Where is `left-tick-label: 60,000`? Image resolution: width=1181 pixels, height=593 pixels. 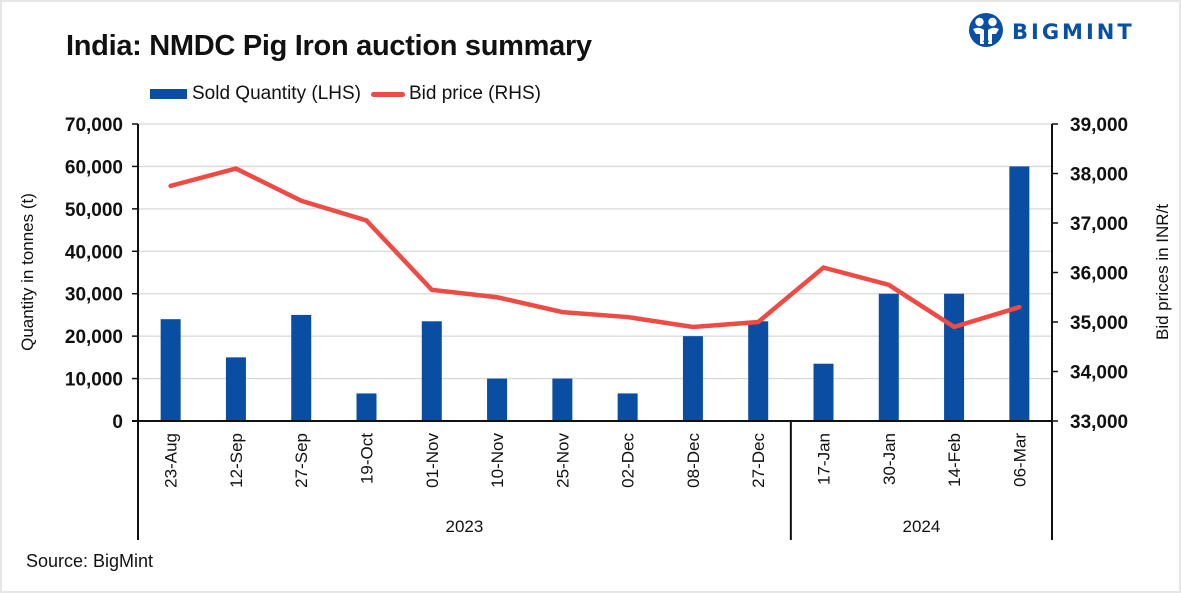 left-tick-label: 60,000 is located at coordinates (94, 167).